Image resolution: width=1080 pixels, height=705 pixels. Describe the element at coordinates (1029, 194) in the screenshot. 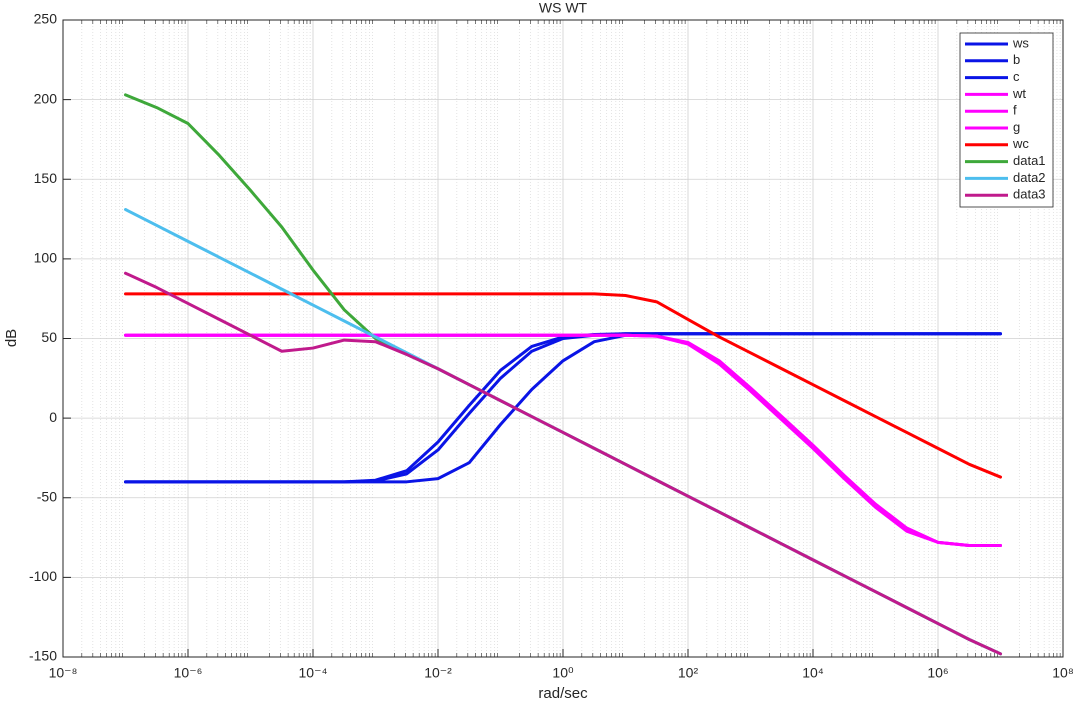

I see `legend-label: data3` at that location.